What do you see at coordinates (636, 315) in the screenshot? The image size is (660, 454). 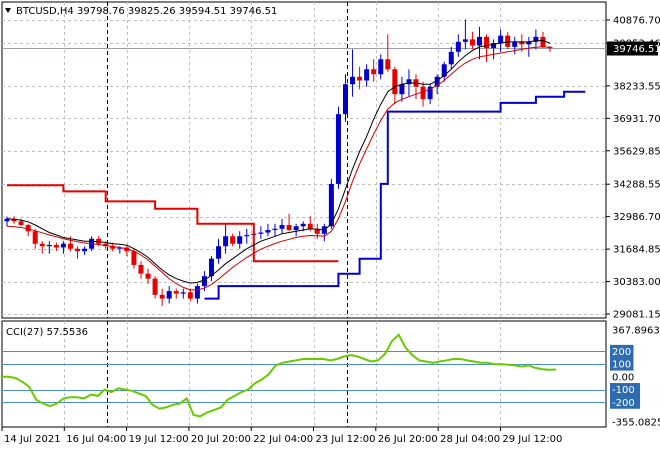 I see `price-tick-label: 29081.15` at bounding box center [636, 315].